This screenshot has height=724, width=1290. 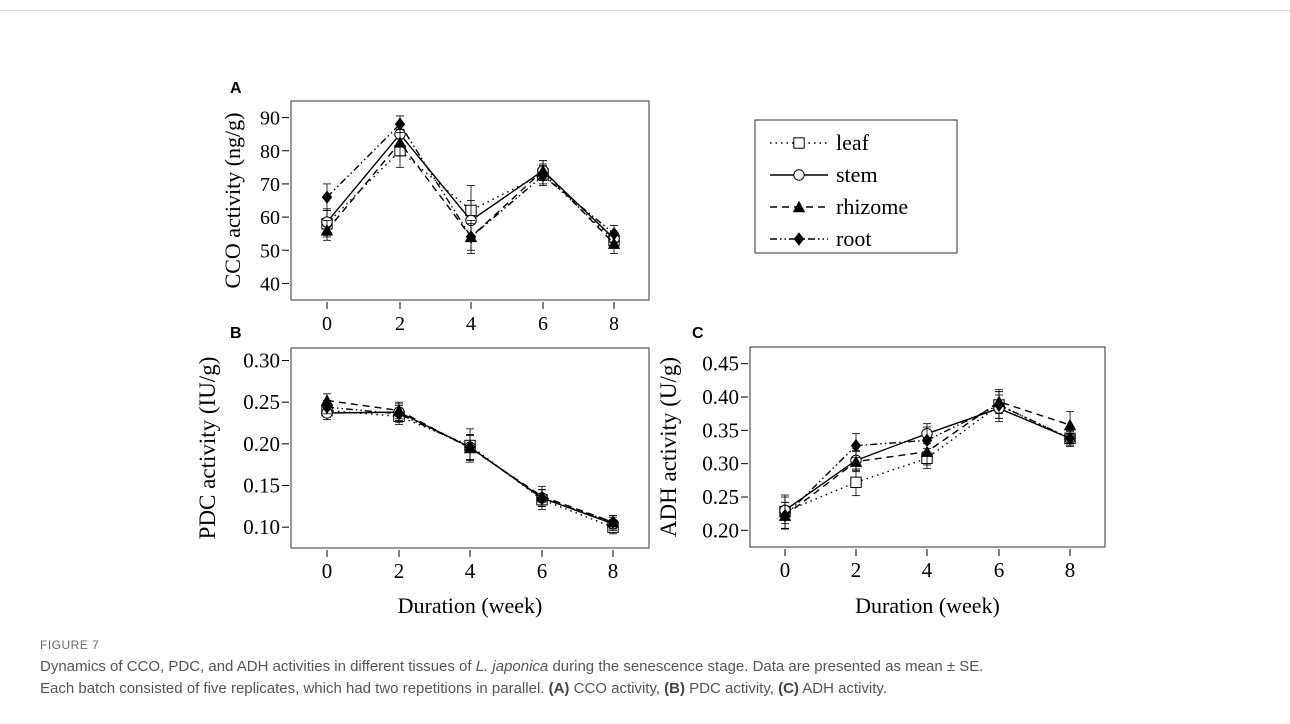 I want to click on legend-marker-leaf, so click(x=799, y=143).